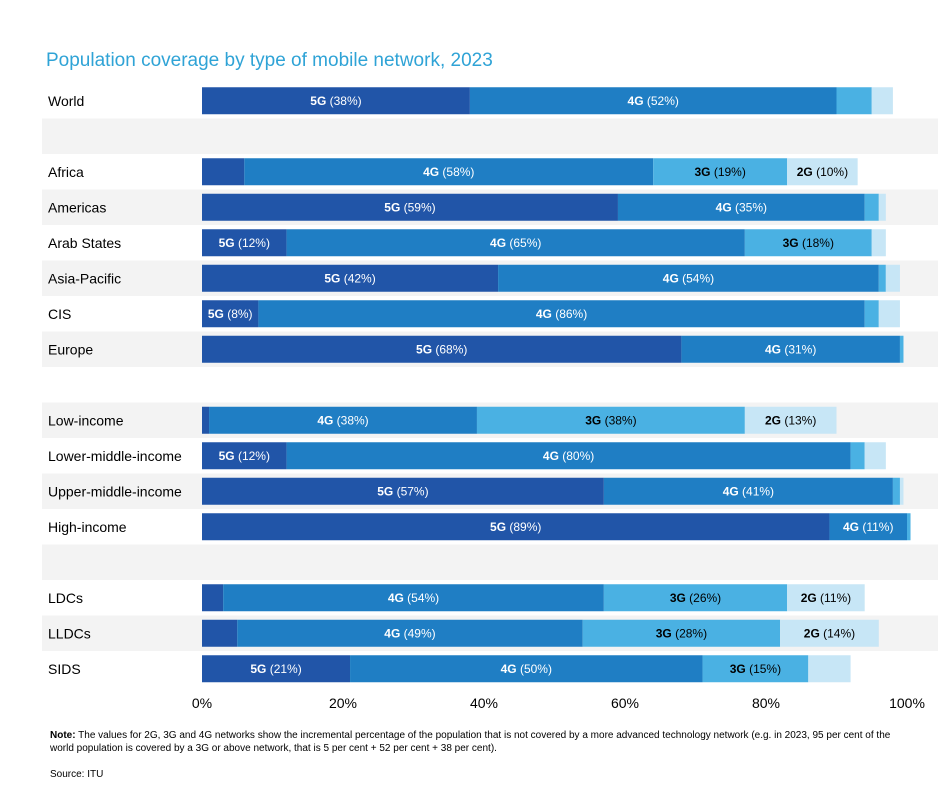  Describe the element at coordinates (77, 207) in the screenshot. I see `row-label-americas: Americas` at that location.